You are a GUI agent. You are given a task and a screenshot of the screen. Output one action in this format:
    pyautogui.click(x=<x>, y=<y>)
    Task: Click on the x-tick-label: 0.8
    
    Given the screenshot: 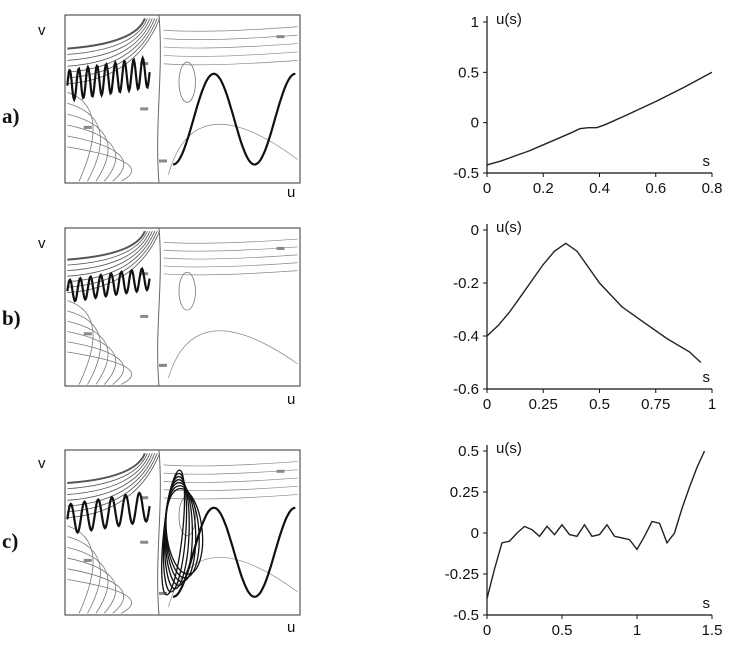 What is the action you would take?
    pyautogui.click(x=712, y=188)
    